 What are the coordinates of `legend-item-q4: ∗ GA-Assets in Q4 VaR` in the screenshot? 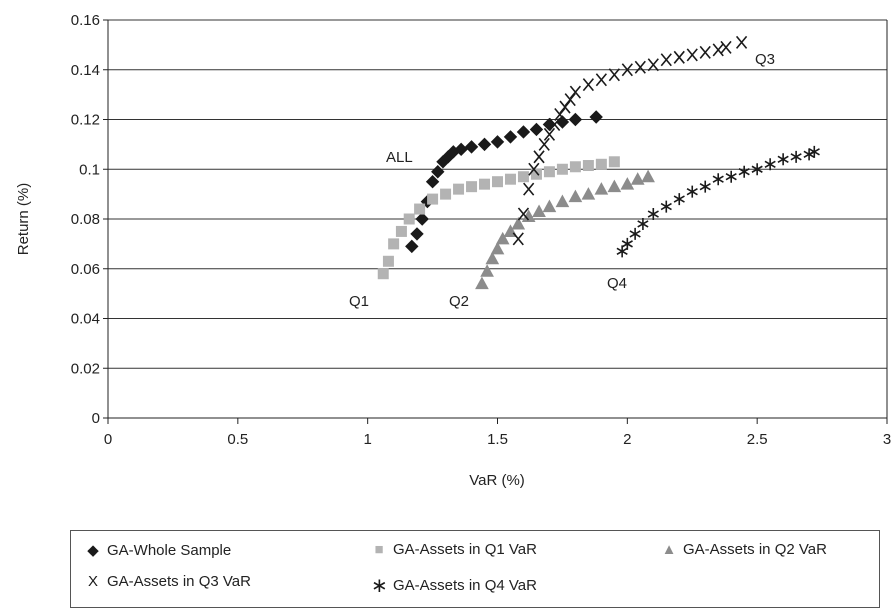 It's located at (454, 585).